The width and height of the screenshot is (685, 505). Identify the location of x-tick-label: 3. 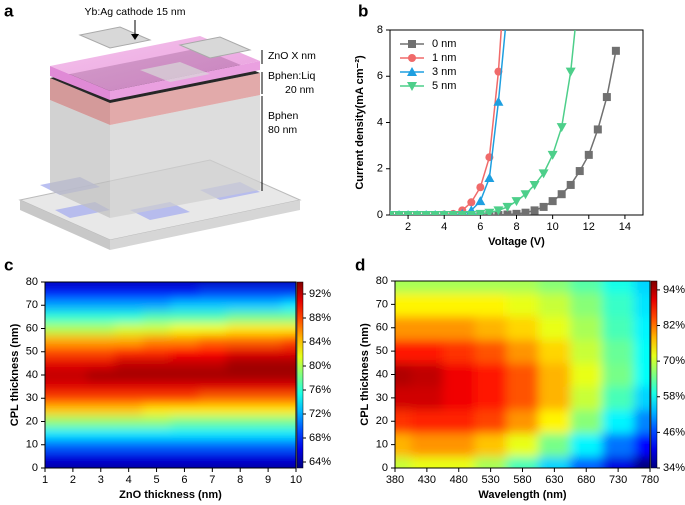
(101, 480).